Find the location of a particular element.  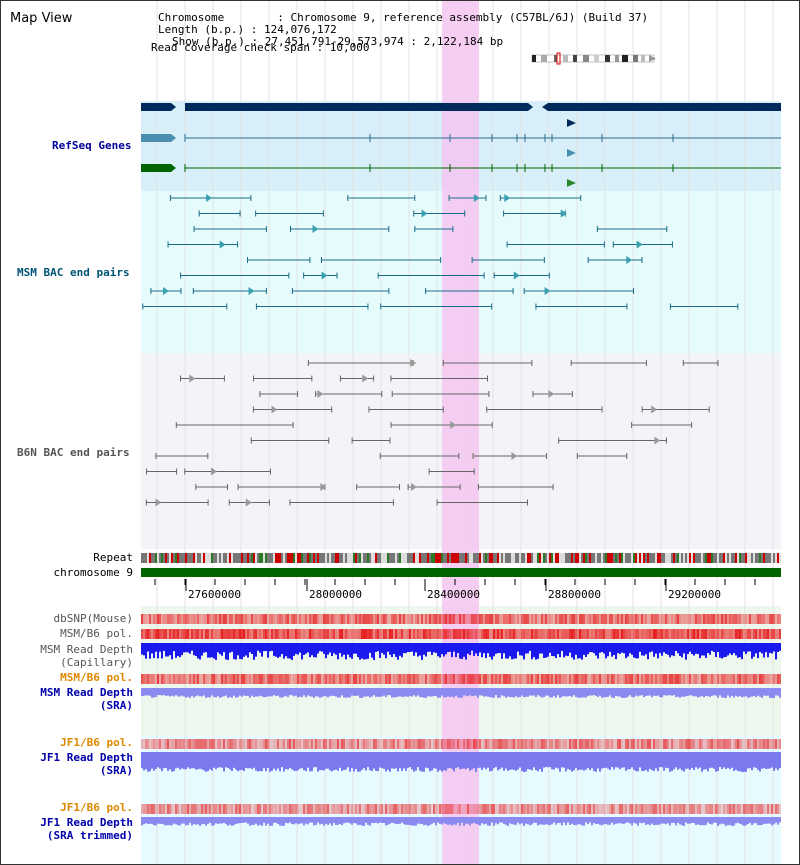

msm-depth-sra-label-1: MSM Read Depth is located at coordinates (86, 692).